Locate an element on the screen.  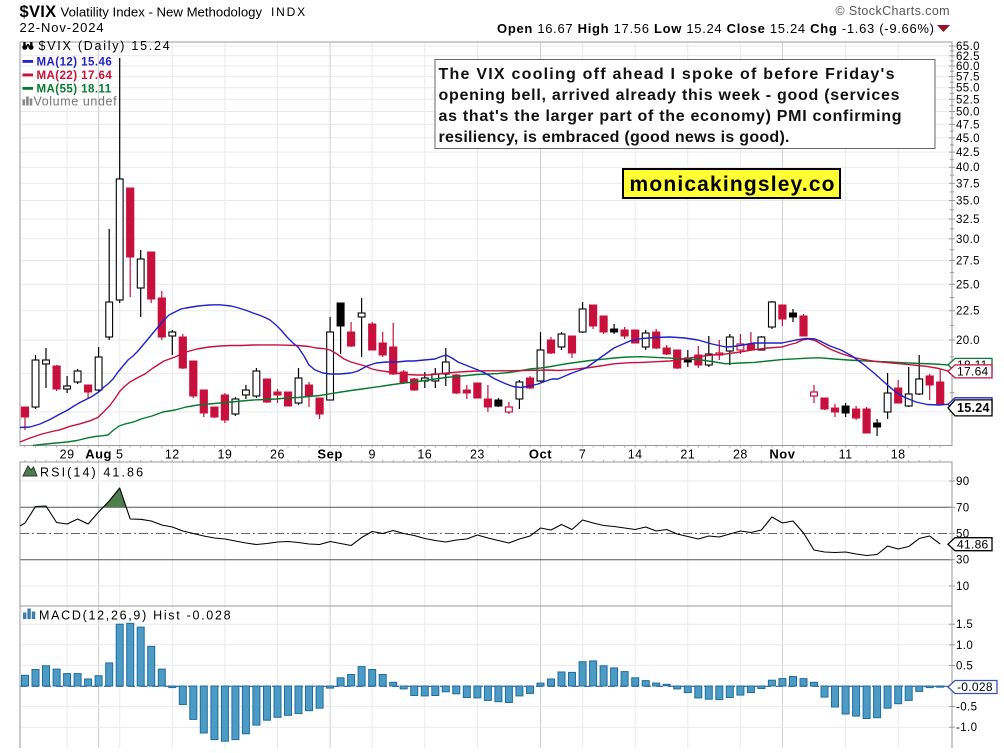
svg-text: 32.5 is located at coordinates (968, 220).